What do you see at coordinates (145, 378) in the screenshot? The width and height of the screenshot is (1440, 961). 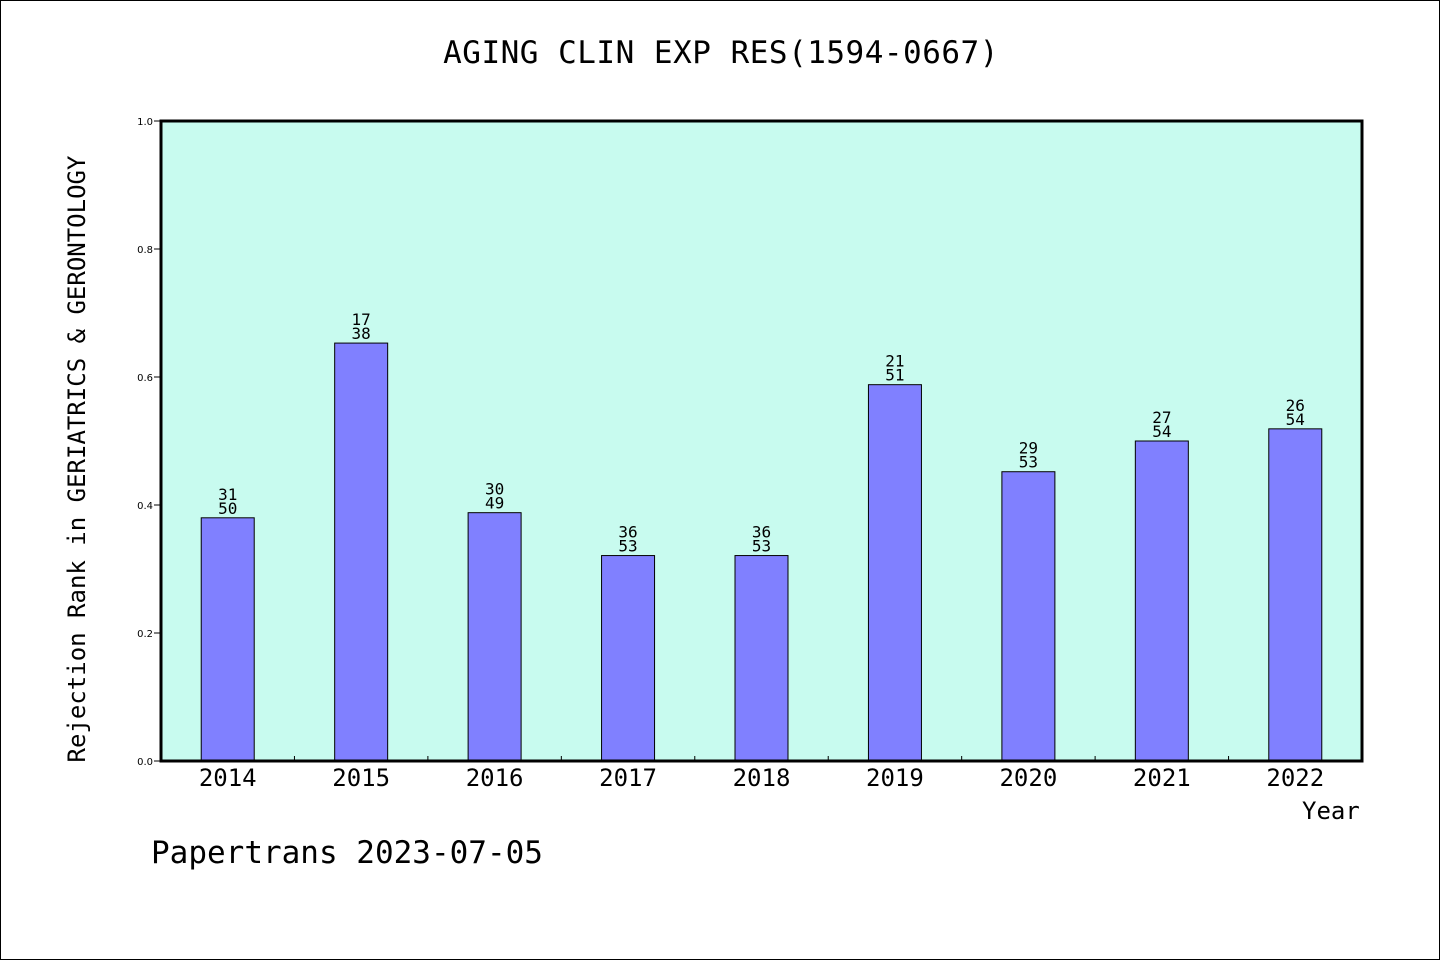 I see `y-tick-label: 0.6` at bounding box center [145, 378].